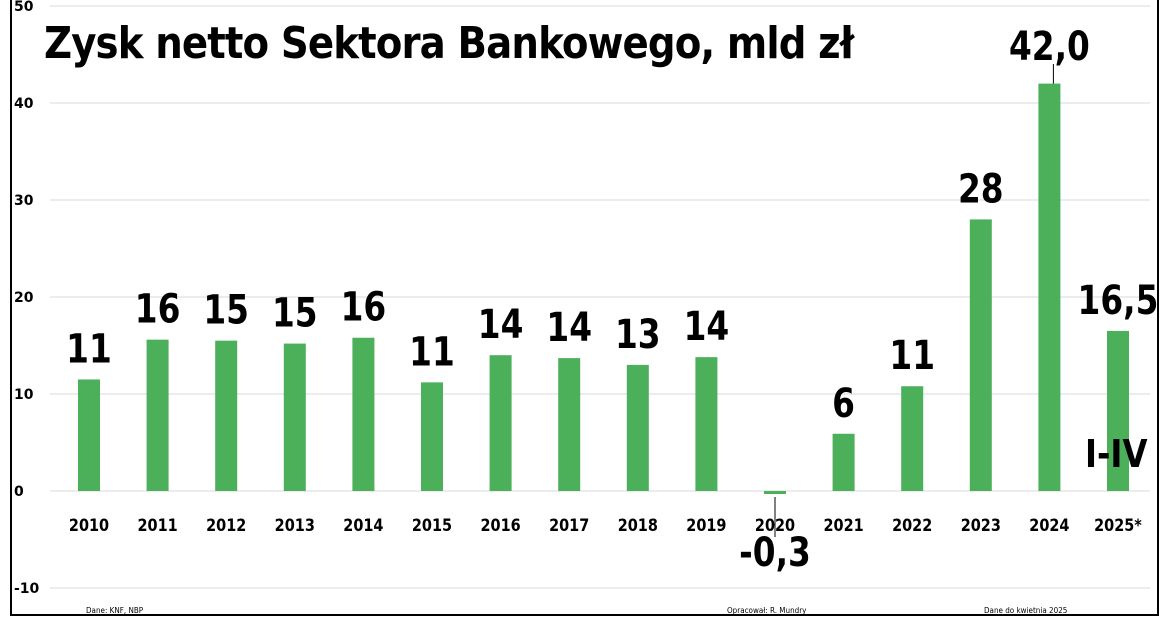 This screenshot has height=619, width=1170. What do you see at coordinates (1049, 46) in the screenshot?
I see `data-label: 42,0` at bounding box center [1049, 46].